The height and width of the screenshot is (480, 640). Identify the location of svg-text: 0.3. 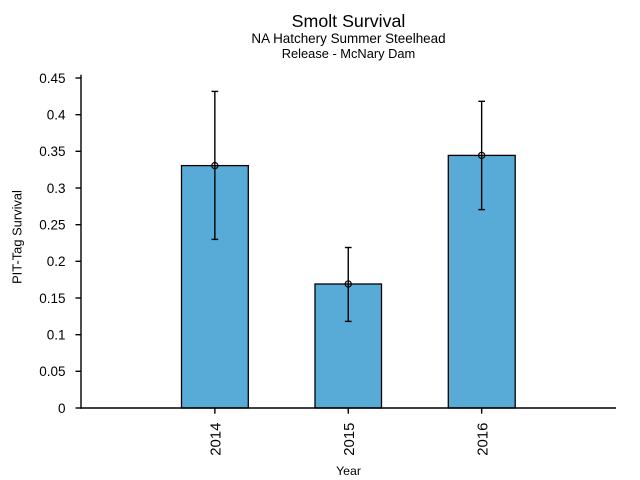
(56, 188).